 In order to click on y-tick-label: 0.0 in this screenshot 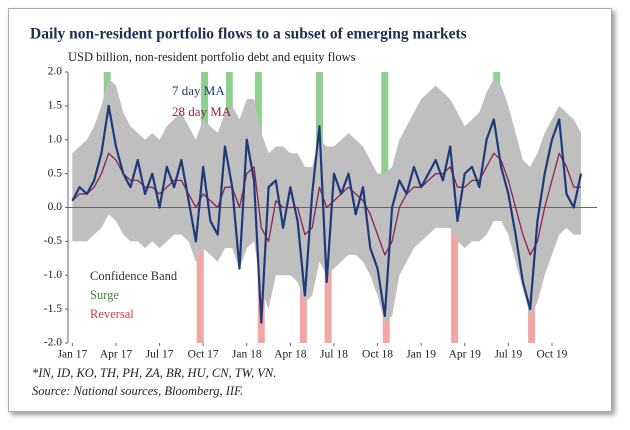, I will do `click(55, 207)`.